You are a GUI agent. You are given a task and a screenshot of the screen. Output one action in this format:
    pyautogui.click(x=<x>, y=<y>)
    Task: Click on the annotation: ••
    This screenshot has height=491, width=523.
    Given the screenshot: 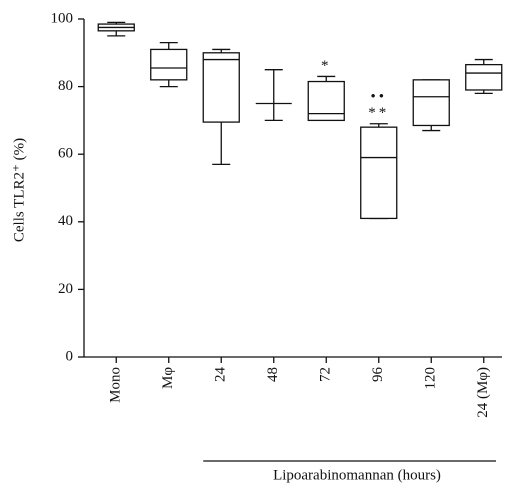 What is the action you would take?
    pyautogui.click(x=378, y=97)
    